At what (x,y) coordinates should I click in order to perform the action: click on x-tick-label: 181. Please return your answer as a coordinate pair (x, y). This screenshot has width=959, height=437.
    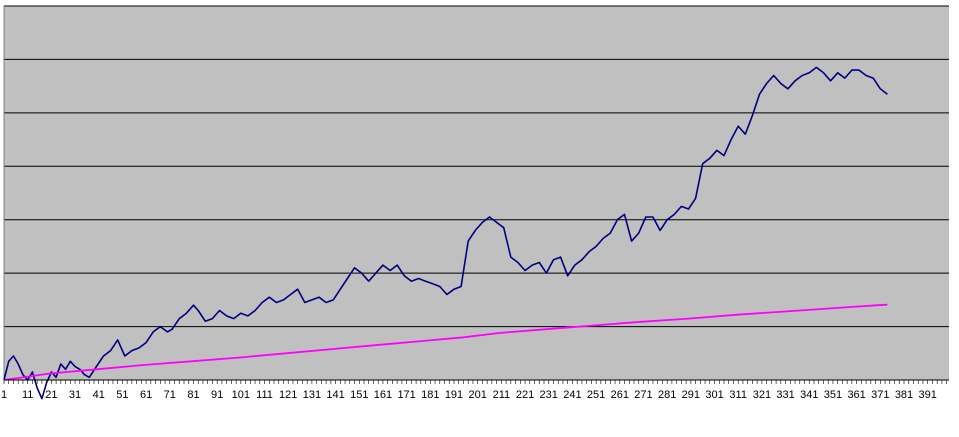
    Looking at the image, I should click on (430, 395).